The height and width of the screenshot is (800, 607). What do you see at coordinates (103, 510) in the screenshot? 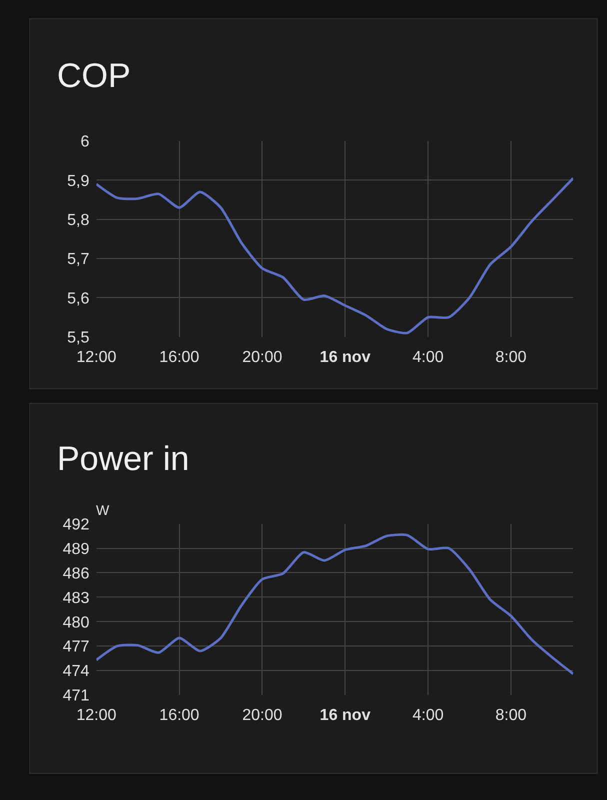
I see `y-axis-title: W` at bounding box center [103, 510].